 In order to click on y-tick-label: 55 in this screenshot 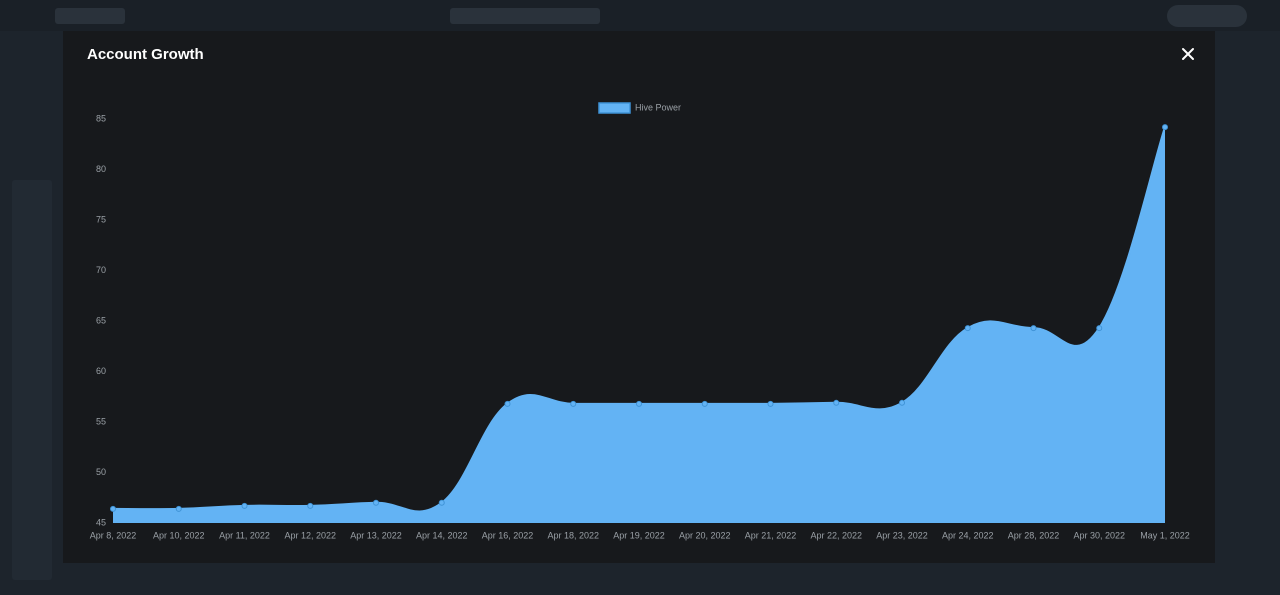, I will do `click(101, 421)`.